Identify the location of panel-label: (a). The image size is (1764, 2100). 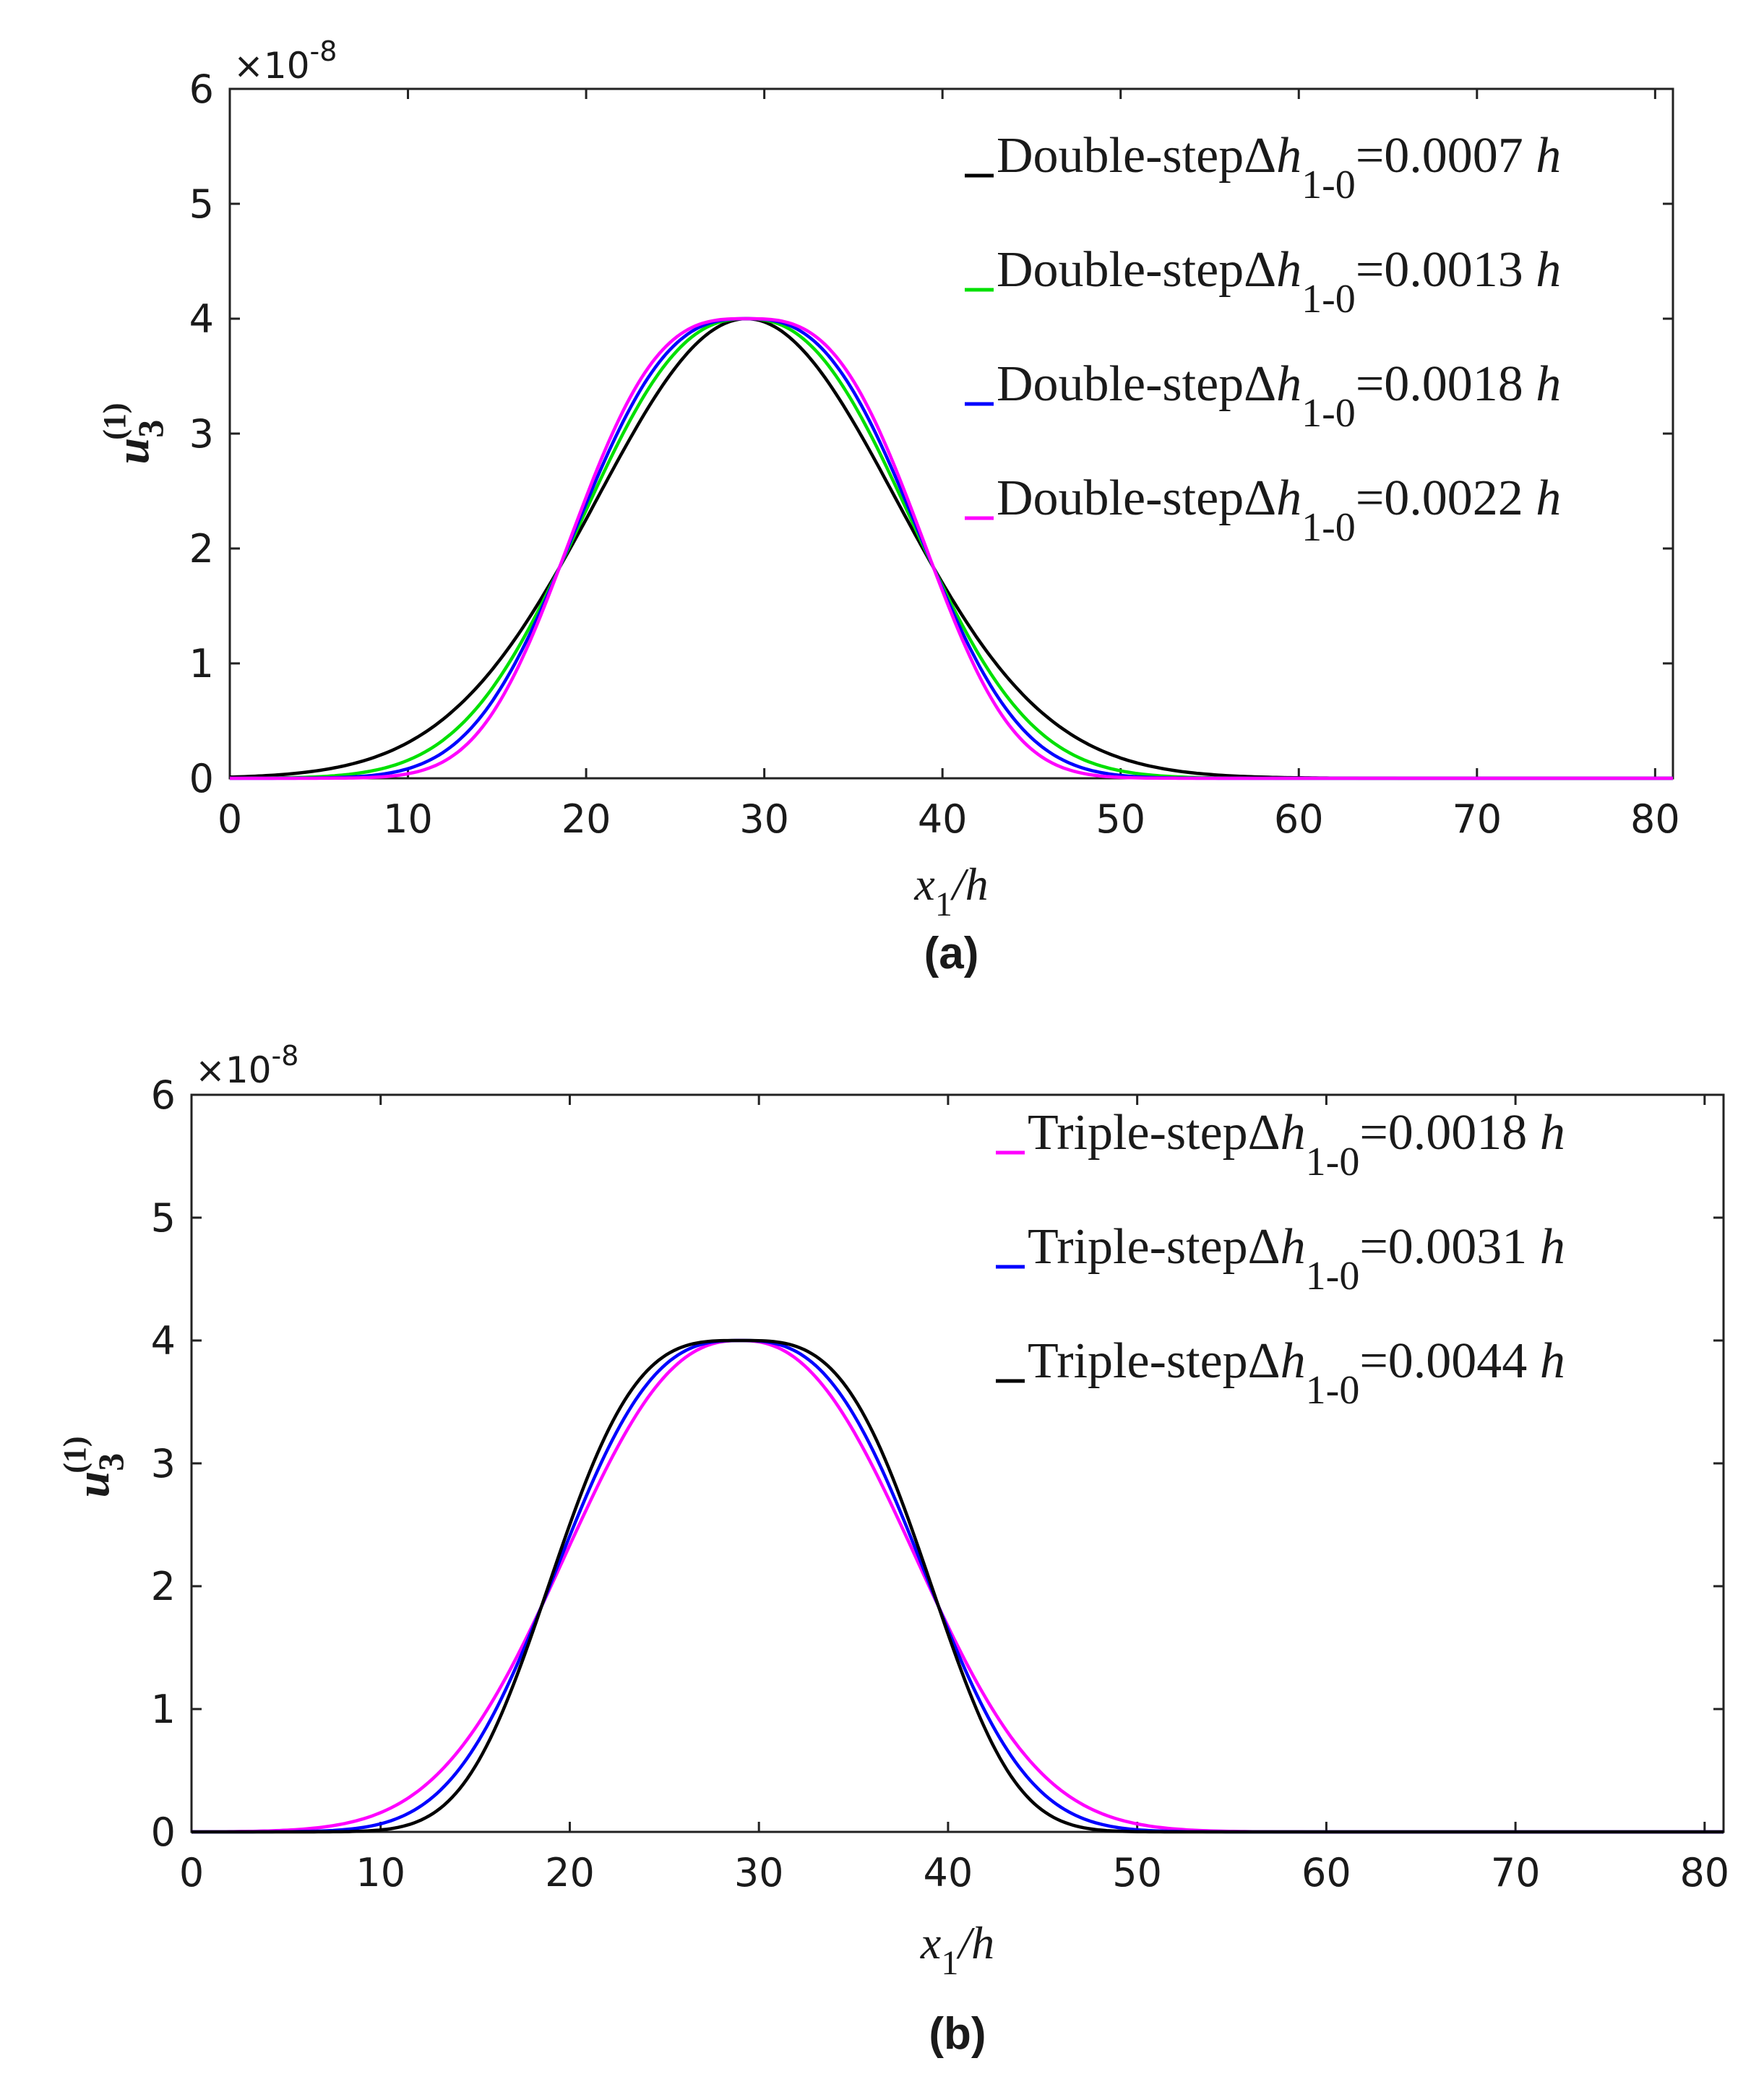
(952, 953).